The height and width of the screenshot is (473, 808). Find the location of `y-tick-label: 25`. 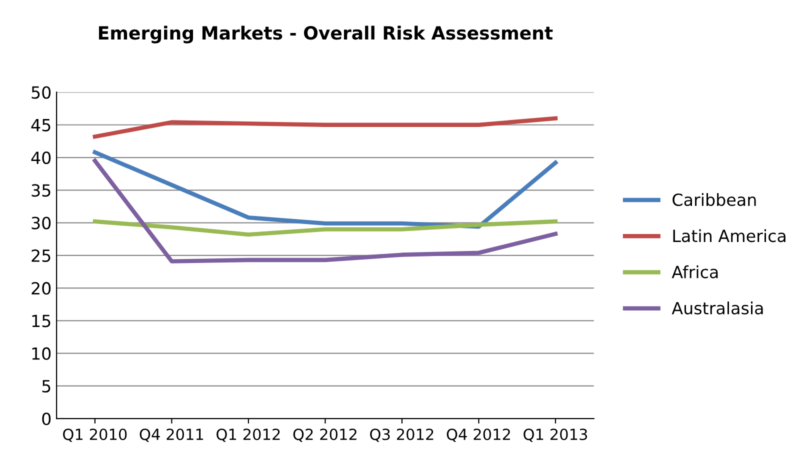

y-tick-label: 25 is located at coordinates (41, 255).